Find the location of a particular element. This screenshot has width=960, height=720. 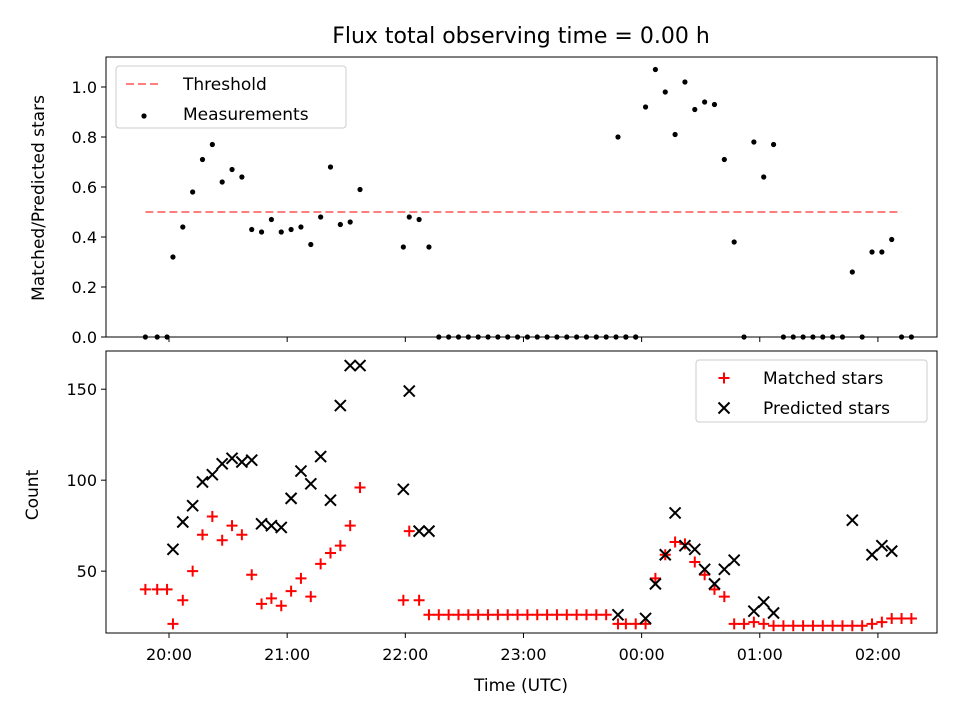

bottom-legend-box is located at coordinates (811, 391).